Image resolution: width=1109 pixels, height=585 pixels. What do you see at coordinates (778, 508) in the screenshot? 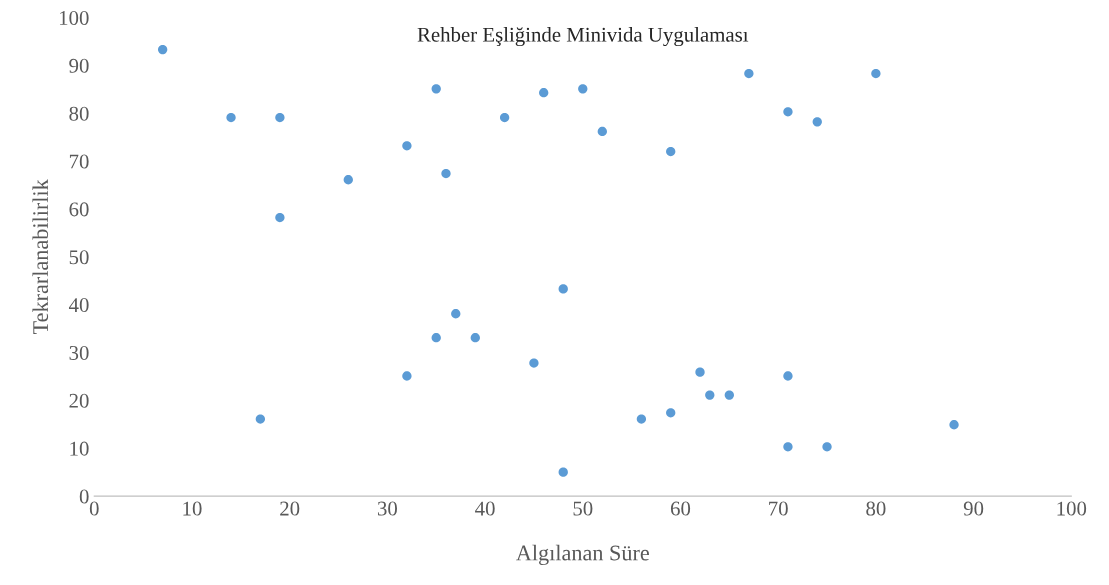
I see `x-tick-label: 70` at bounding box center [778, 508].